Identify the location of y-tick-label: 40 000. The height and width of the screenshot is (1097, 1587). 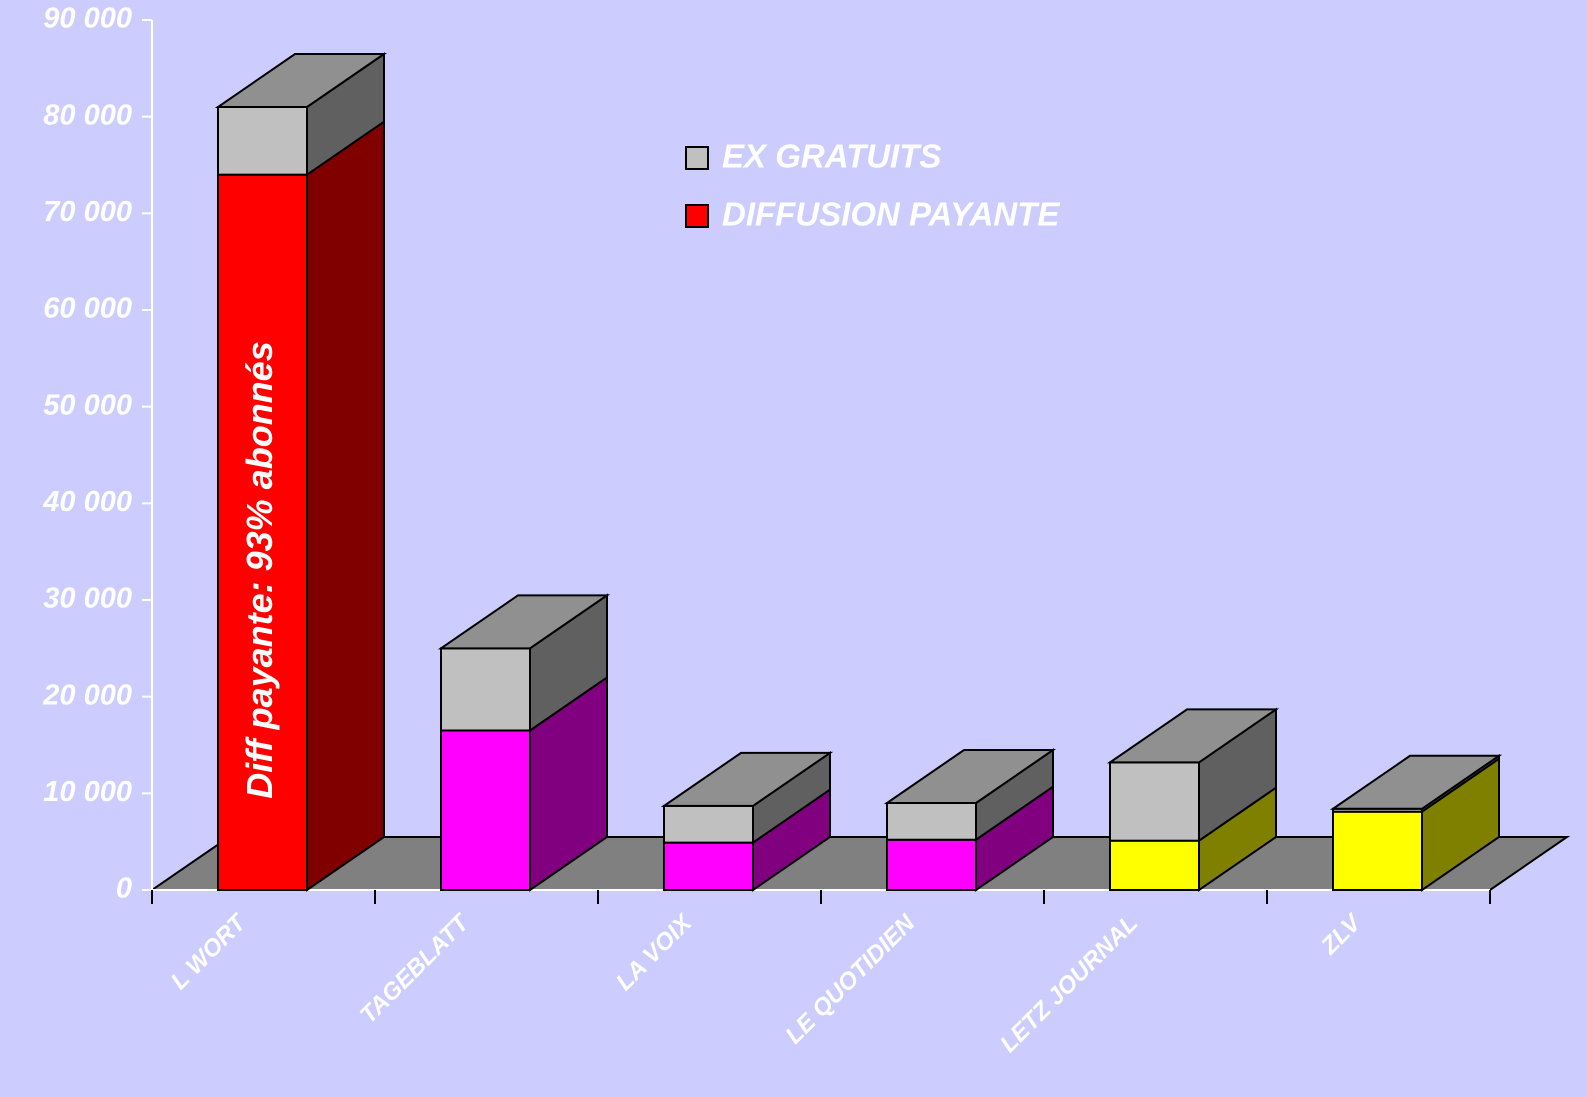
(87, 502).